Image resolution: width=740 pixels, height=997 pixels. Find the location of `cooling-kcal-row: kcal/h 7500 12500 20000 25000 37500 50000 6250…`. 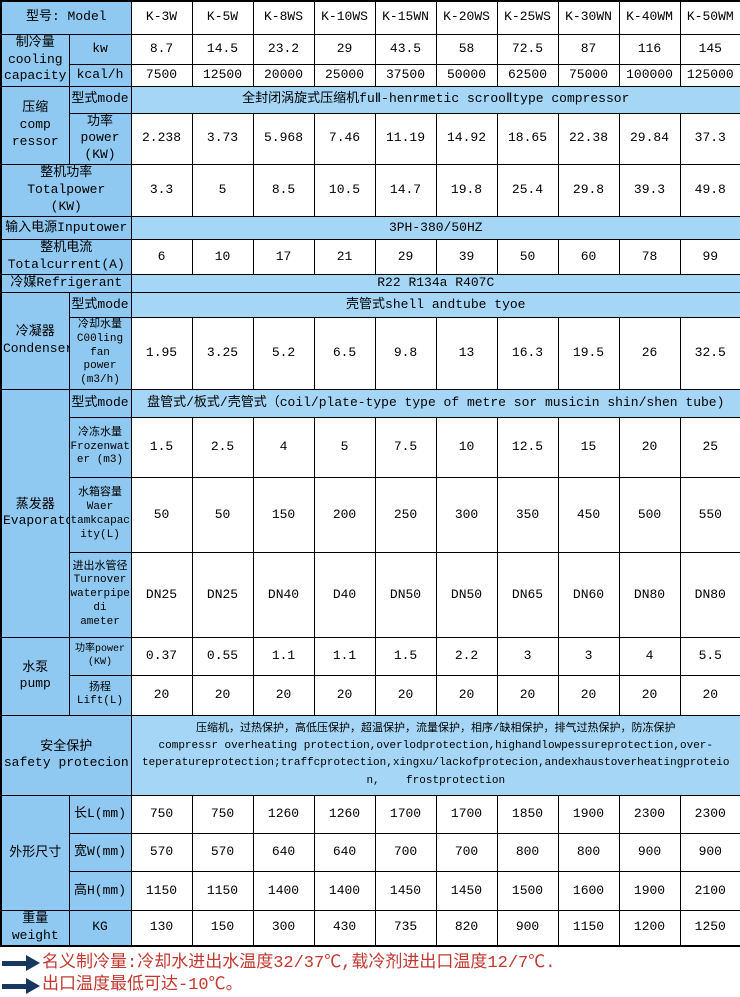

cooling-kcal-row: kcal/h 7500 12500 20000 25000 37500 50000 6250… is located at coordinates (370, 75).